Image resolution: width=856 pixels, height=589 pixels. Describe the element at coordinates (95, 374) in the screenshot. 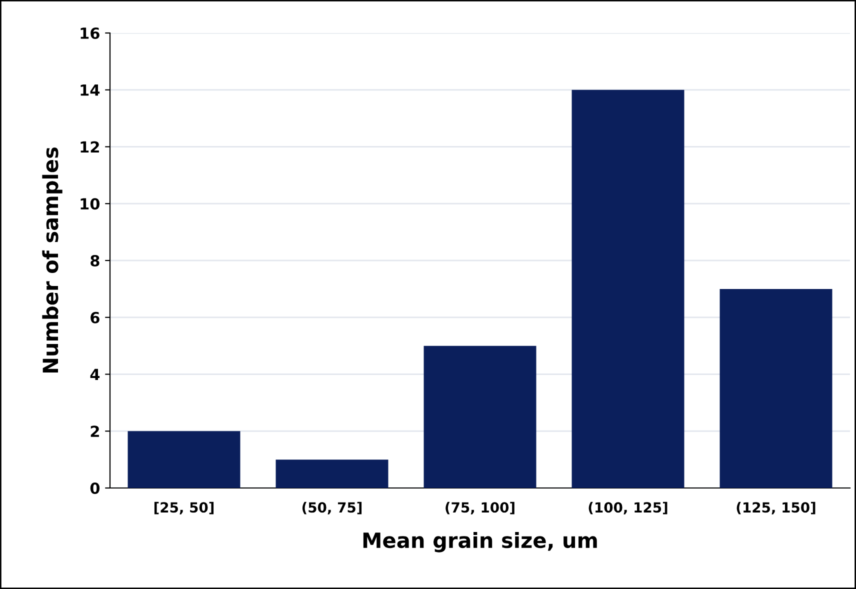

I see `y-tick-label: 4` at that location.